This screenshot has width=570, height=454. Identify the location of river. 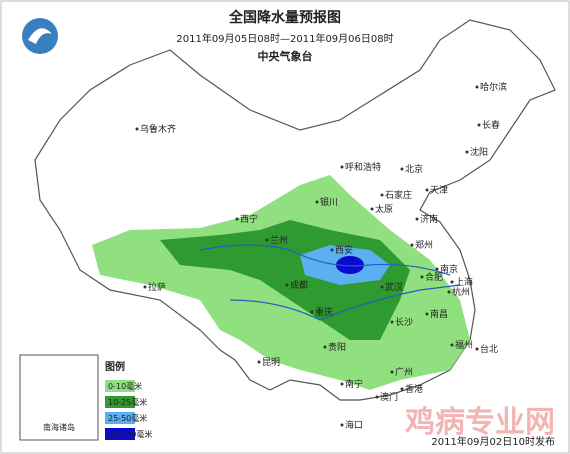
(330, 282).